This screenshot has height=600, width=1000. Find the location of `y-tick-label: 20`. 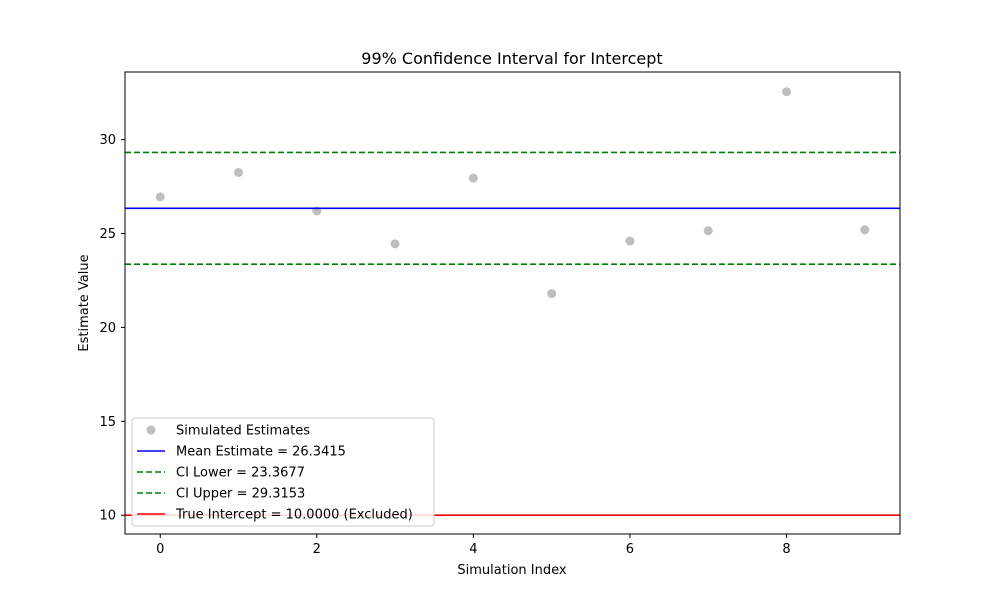

y-tick-label: 20 is located at coordinates (107, 328).